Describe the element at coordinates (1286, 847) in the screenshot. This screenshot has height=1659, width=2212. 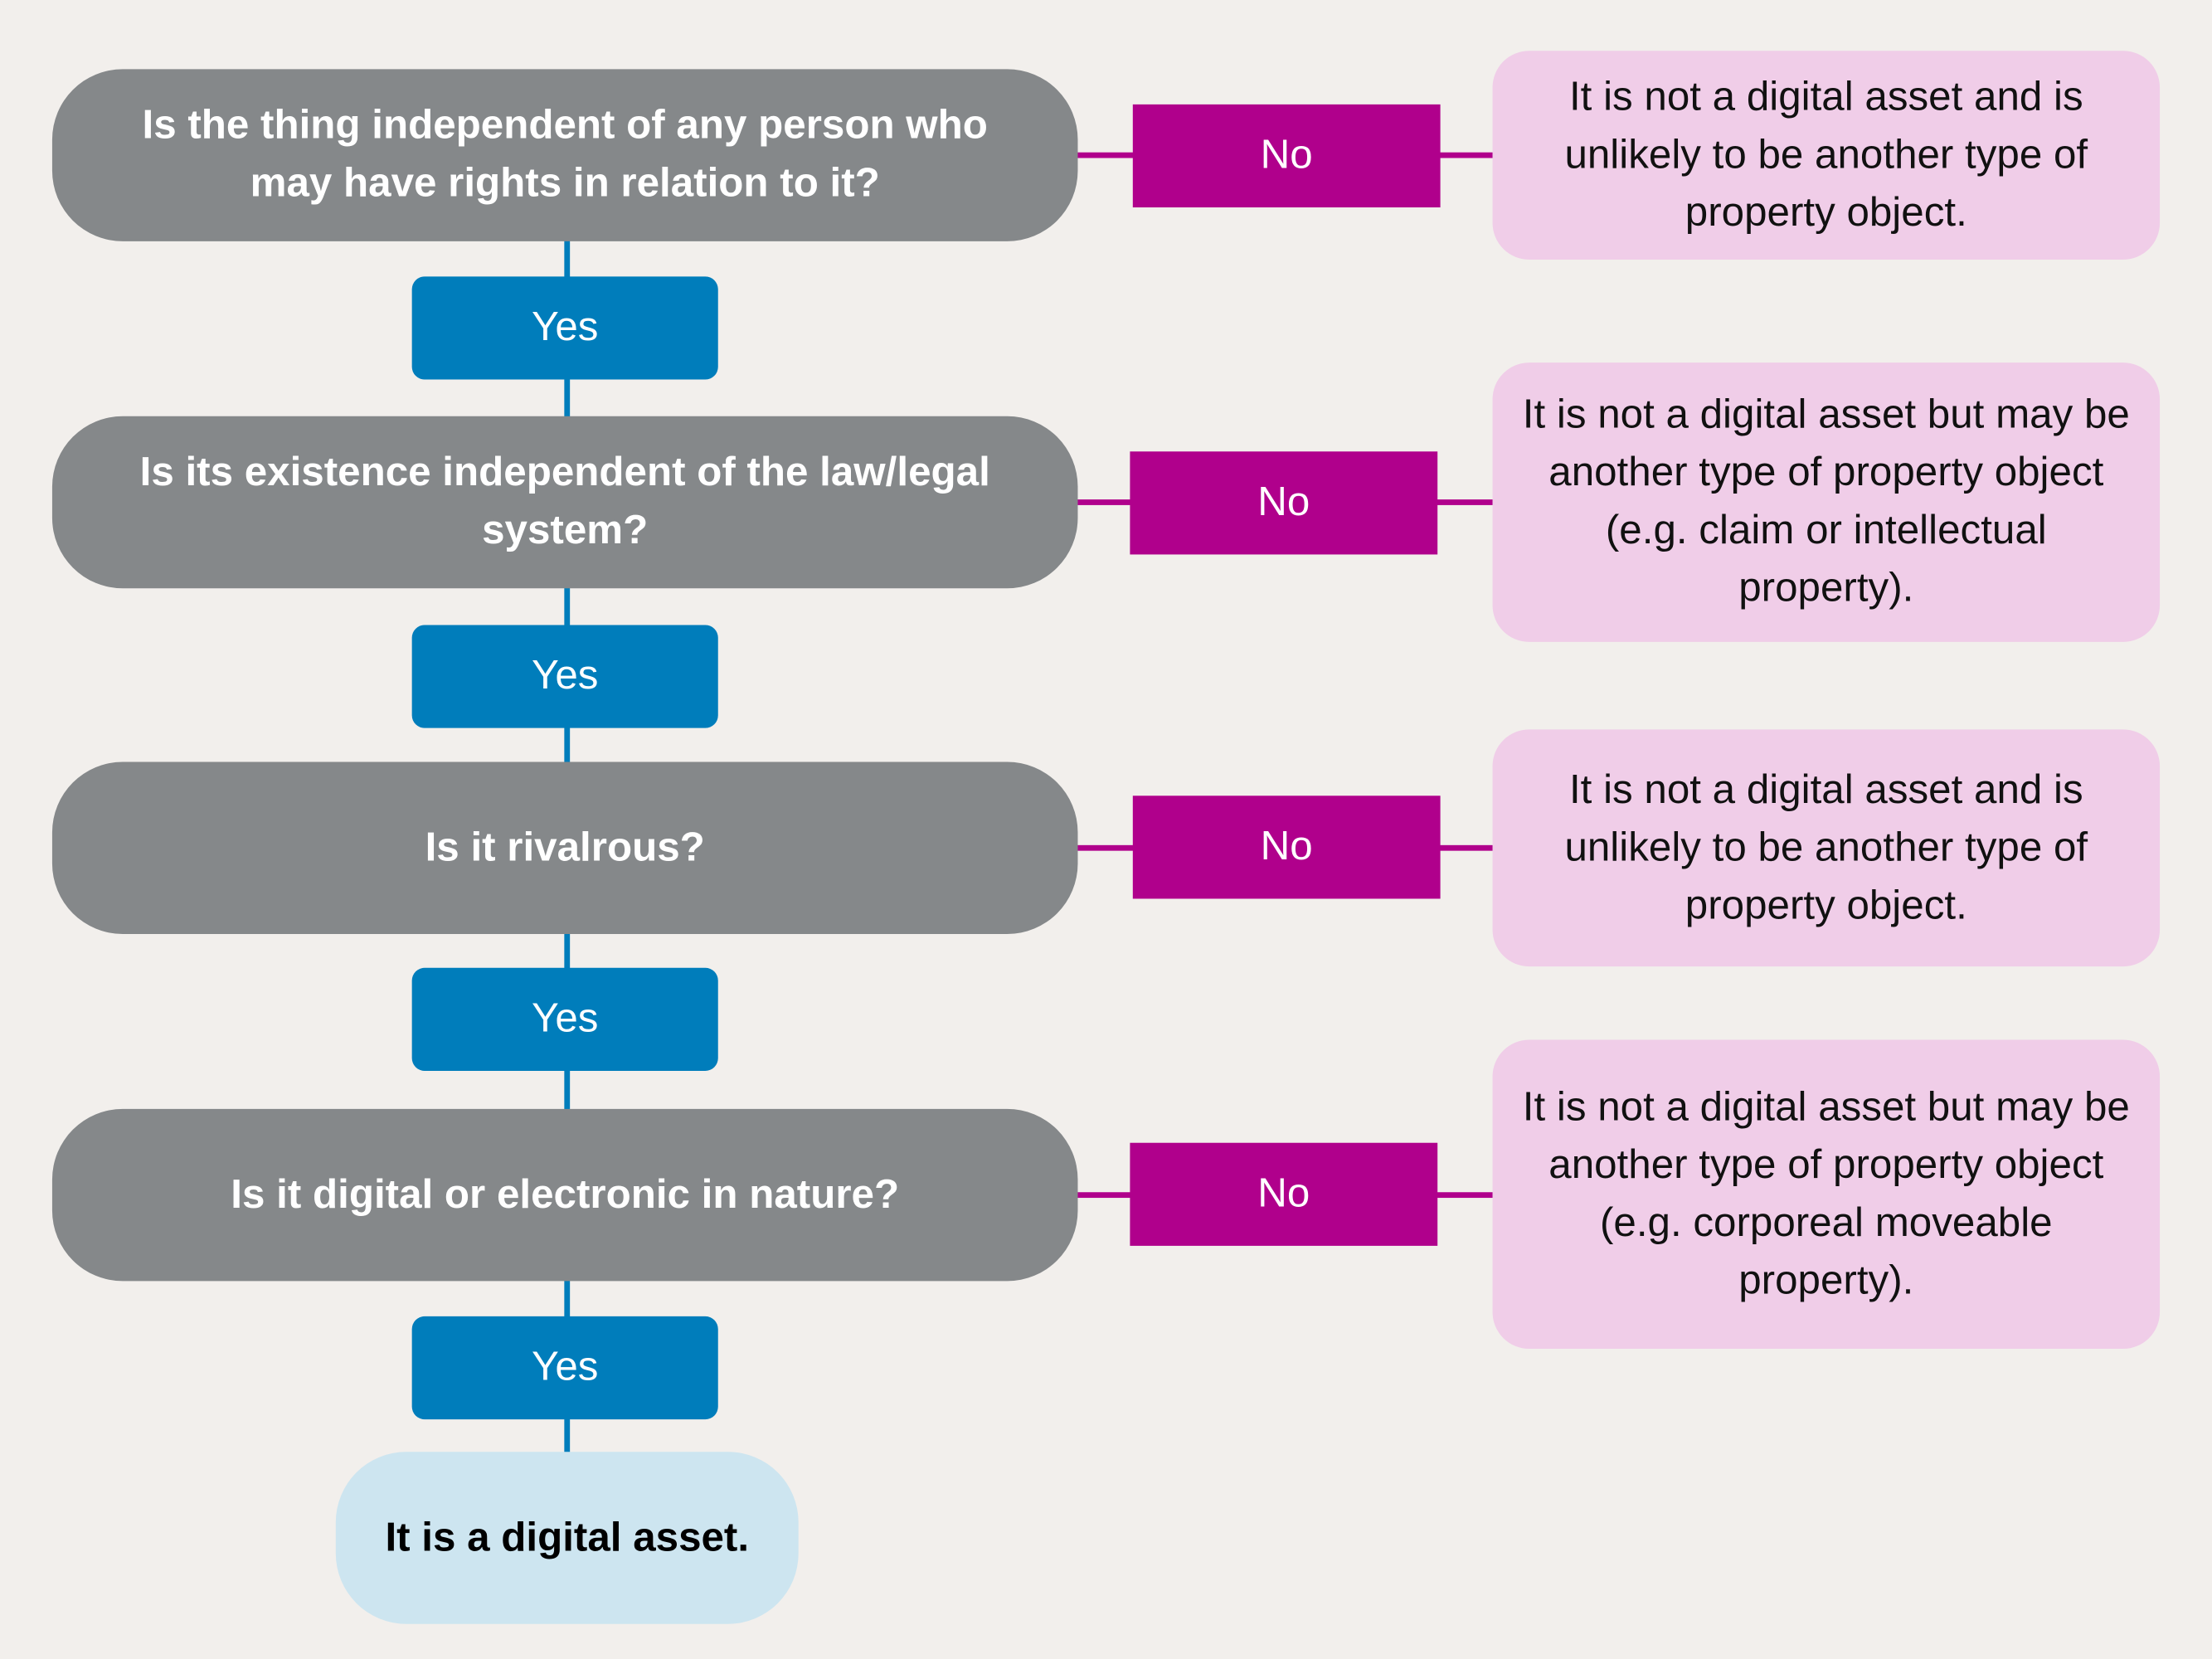
I see `no-label-3: No` at that location.